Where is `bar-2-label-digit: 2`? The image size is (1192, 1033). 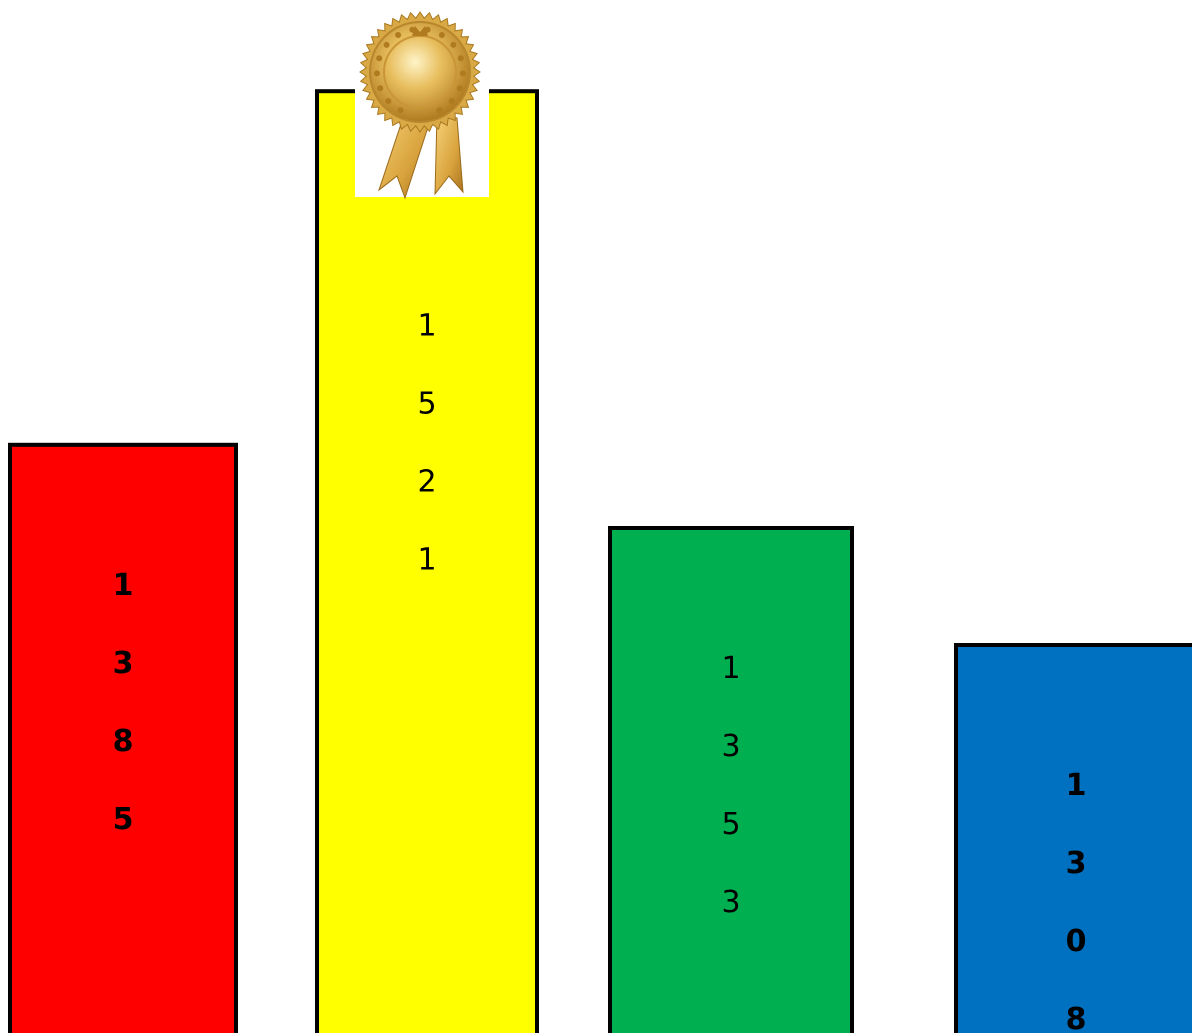
bar-2-label-digit: 2 is located at coordinates (426, 482).